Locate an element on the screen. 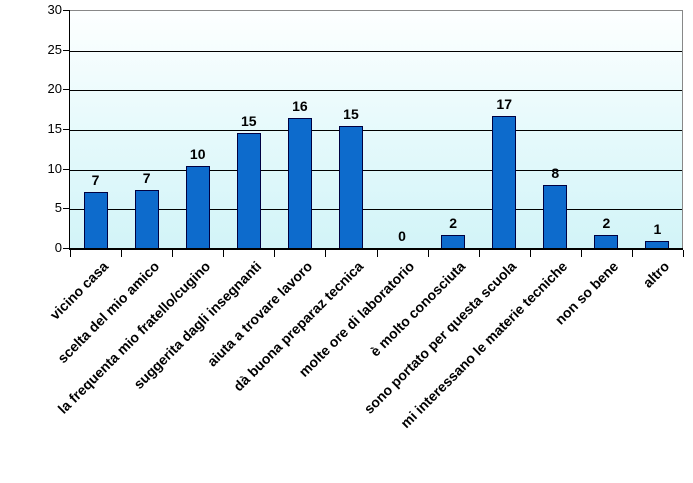 The width and height of the screenshot is (693, 483). y-tick-label: 25 is located at coordinates (54, 49).